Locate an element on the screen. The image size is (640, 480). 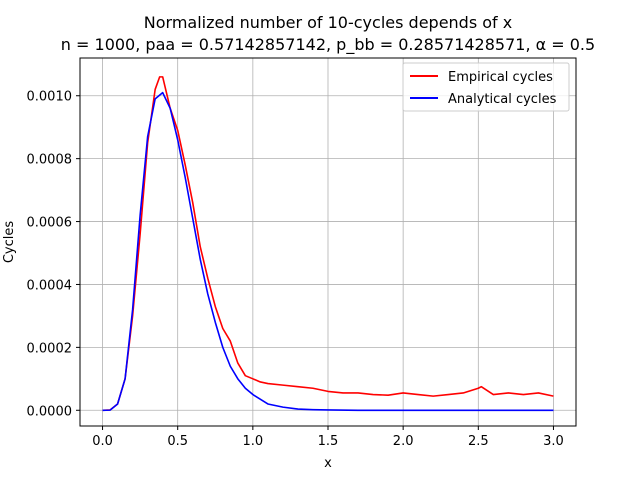
x-tick-label: 0.0 is located at coordinates (102, 441).